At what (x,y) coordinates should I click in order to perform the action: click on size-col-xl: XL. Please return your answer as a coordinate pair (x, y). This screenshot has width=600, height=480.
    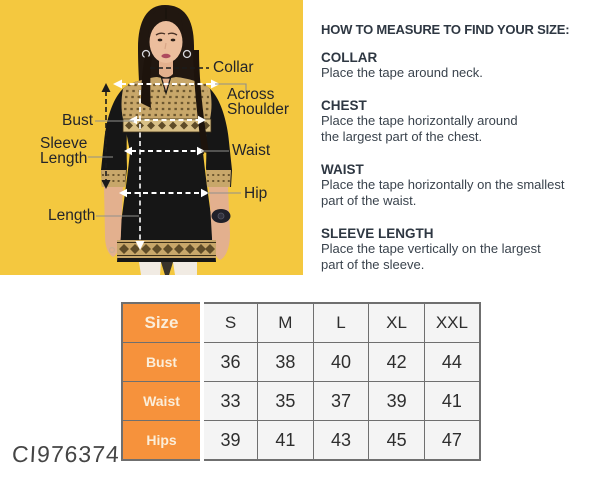
    Looking at the image, I should click on (396, 322).